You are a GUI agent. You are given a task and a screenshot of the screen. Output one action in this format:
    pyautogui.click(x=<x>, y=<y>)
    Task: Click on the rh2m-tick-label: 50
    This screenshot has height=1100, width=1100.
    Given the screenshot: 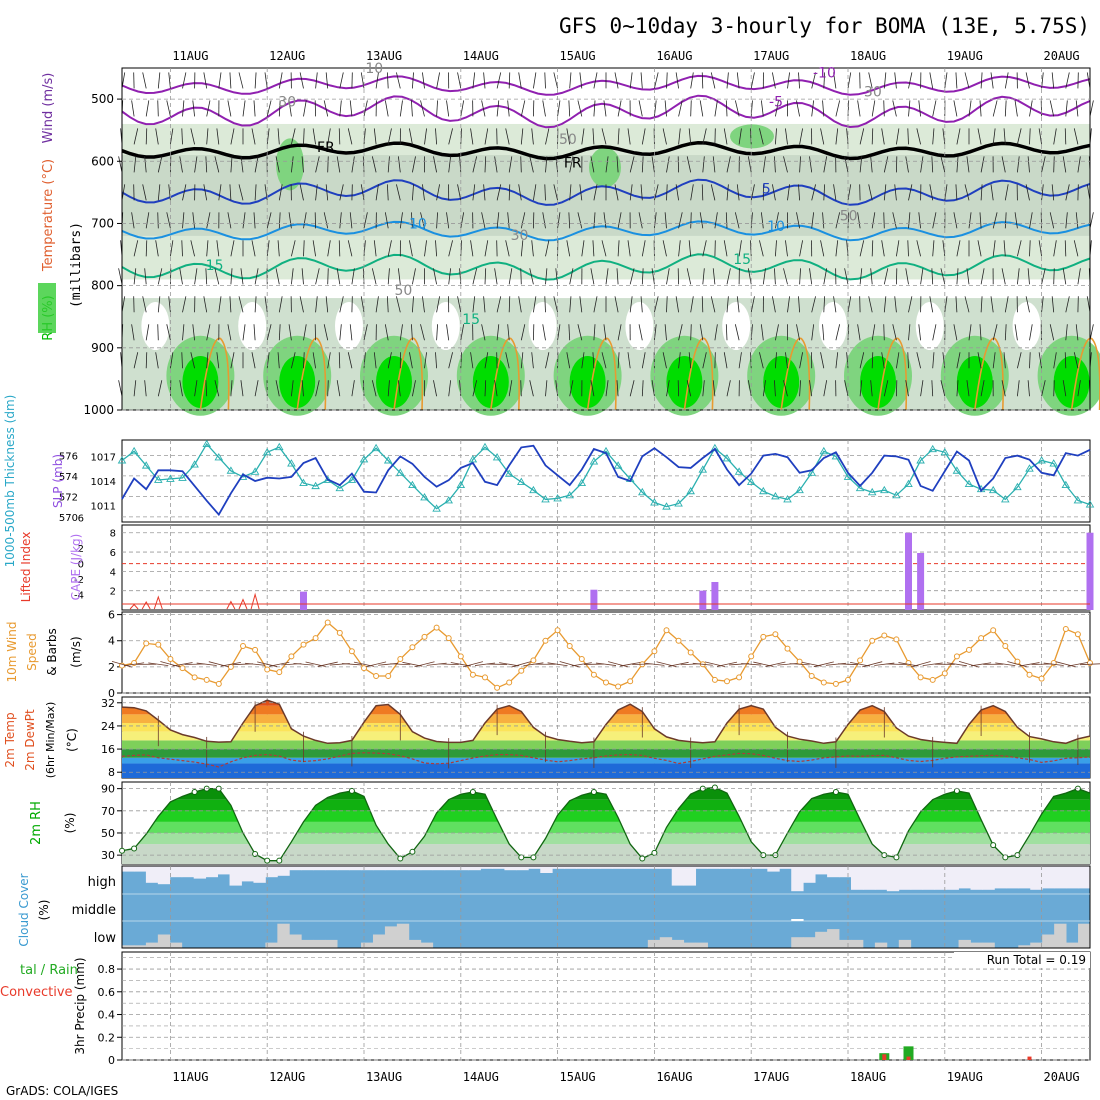 What is the action you would take?
    pyautogui.click(x=108, y=833)
    